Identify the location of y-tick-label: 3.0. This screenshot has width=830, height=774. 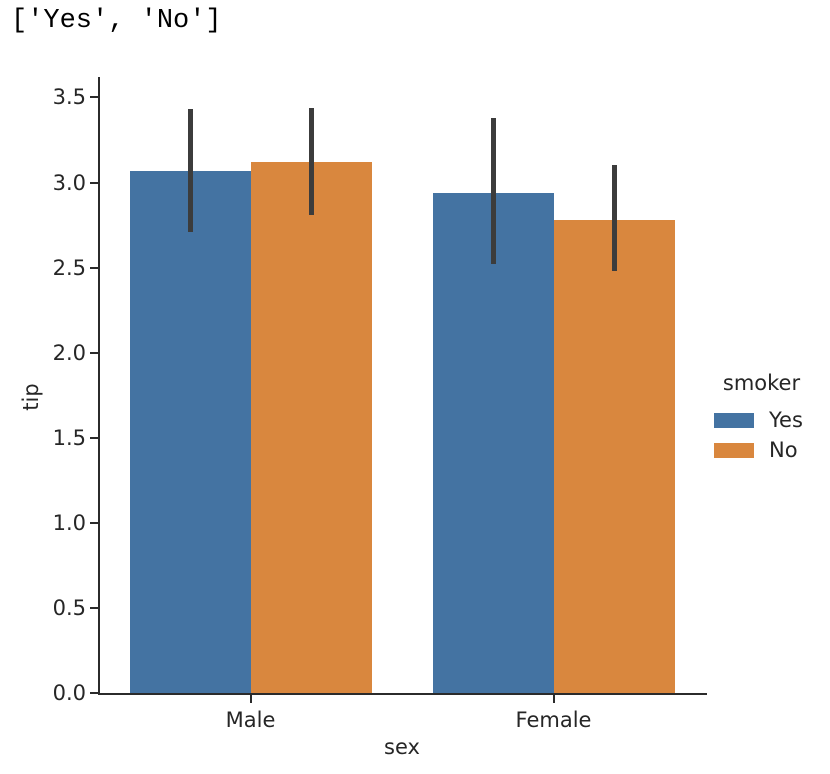
(69, 182).